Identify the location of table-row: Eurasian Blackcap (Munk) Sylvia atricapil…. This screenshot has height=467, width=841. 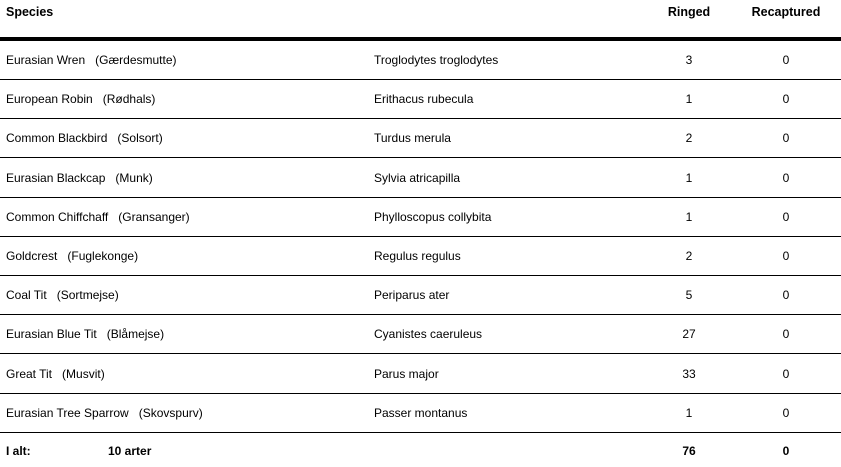
(420, 178).